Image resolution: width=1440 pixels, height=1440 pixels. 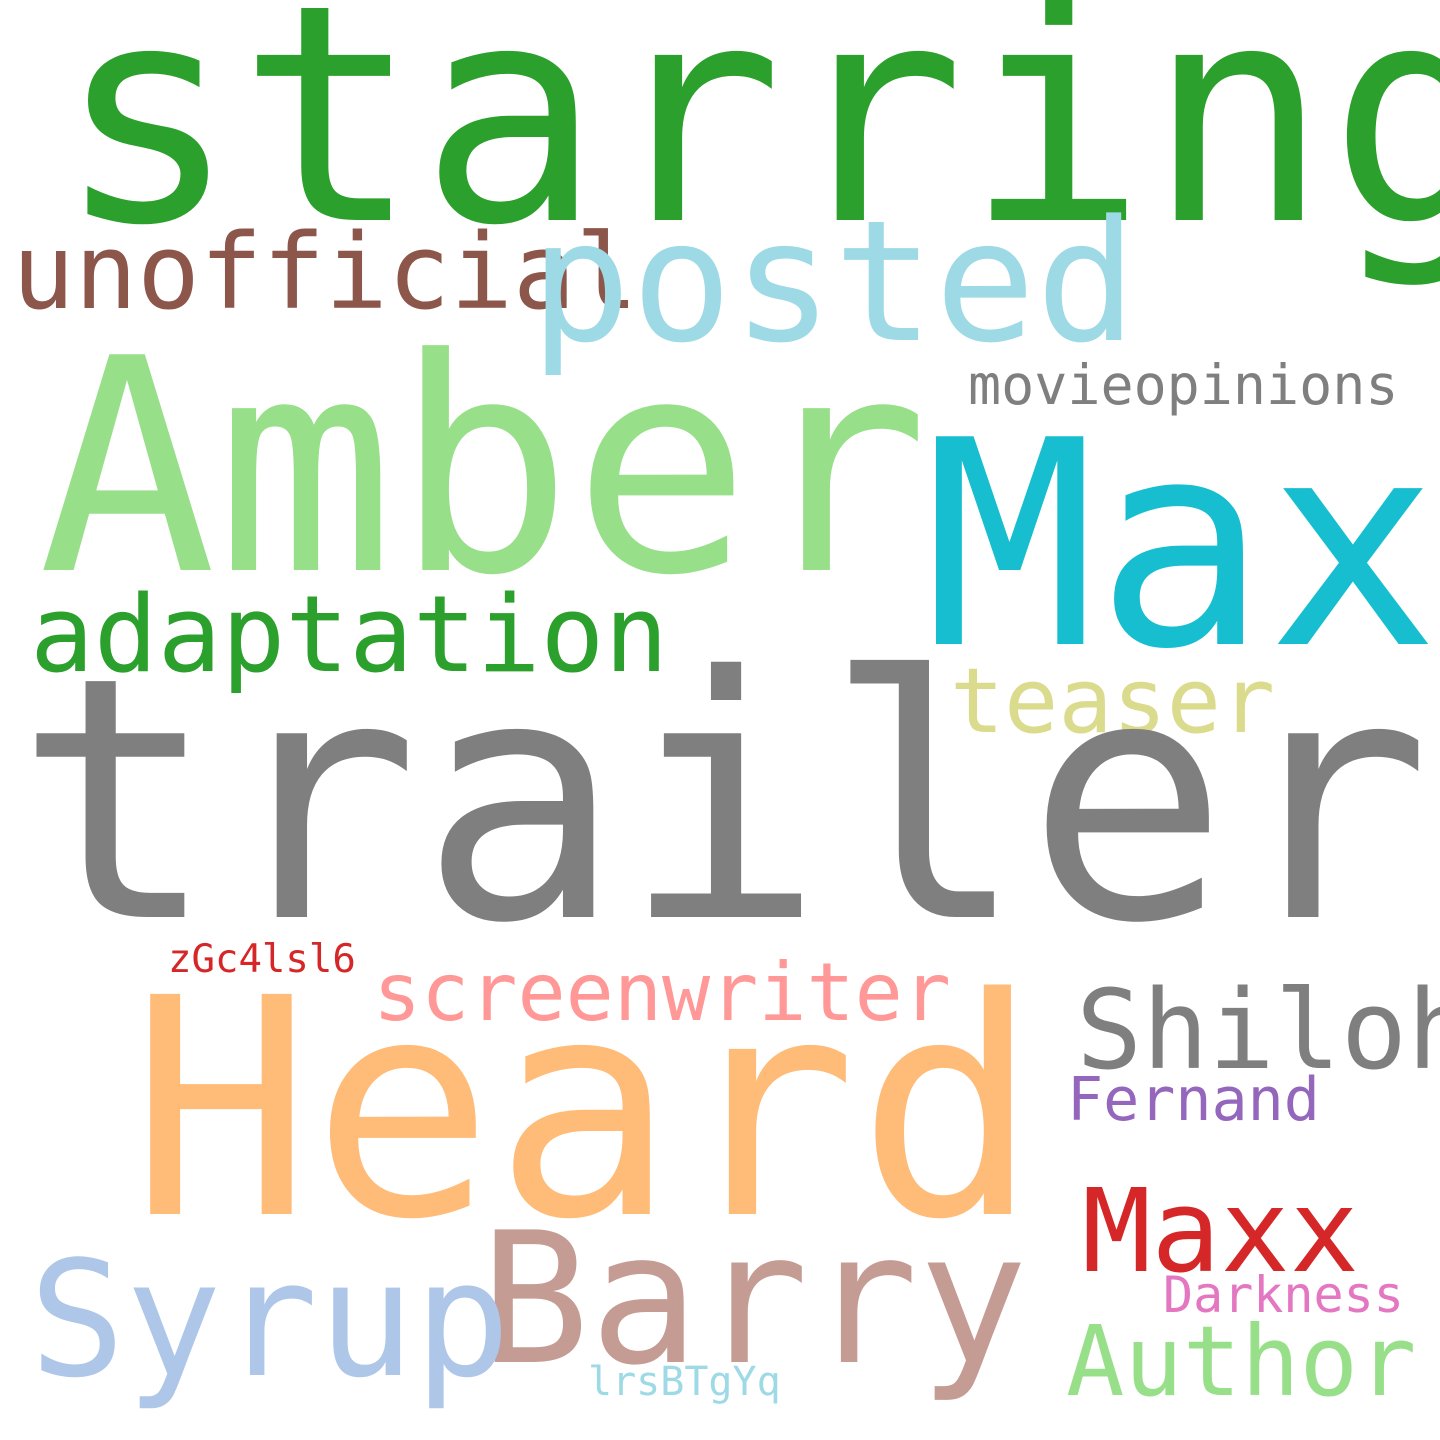 I want to click on word-unofficial: unofficial, so click(x=325, y=272).